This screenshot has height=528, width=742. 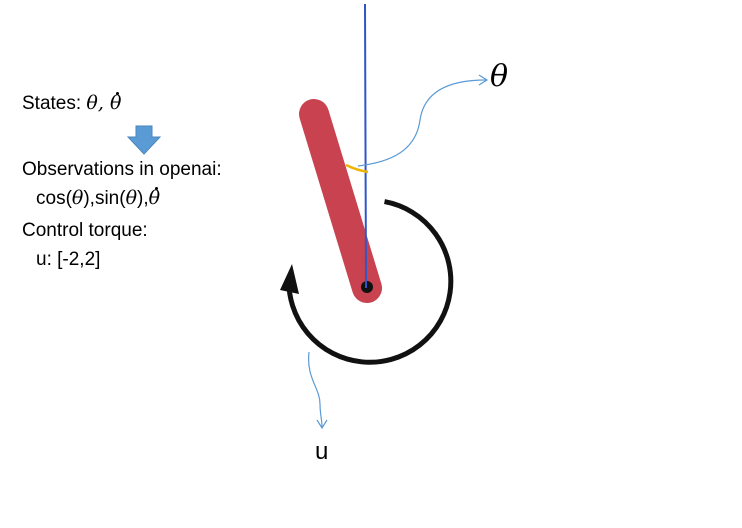 I want to click on states-label: States:, so click(x=54, y=103).